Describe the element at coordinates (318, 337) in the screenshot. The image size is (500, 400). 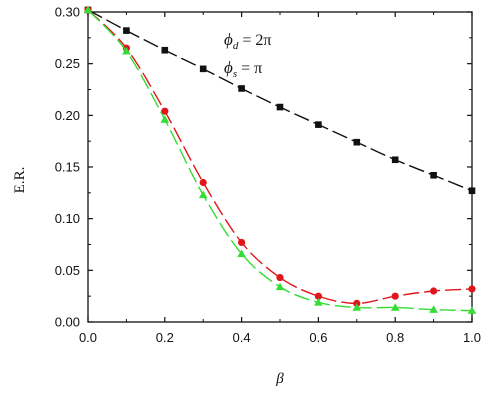
I see `x-tick-label: 0.6` at that location.